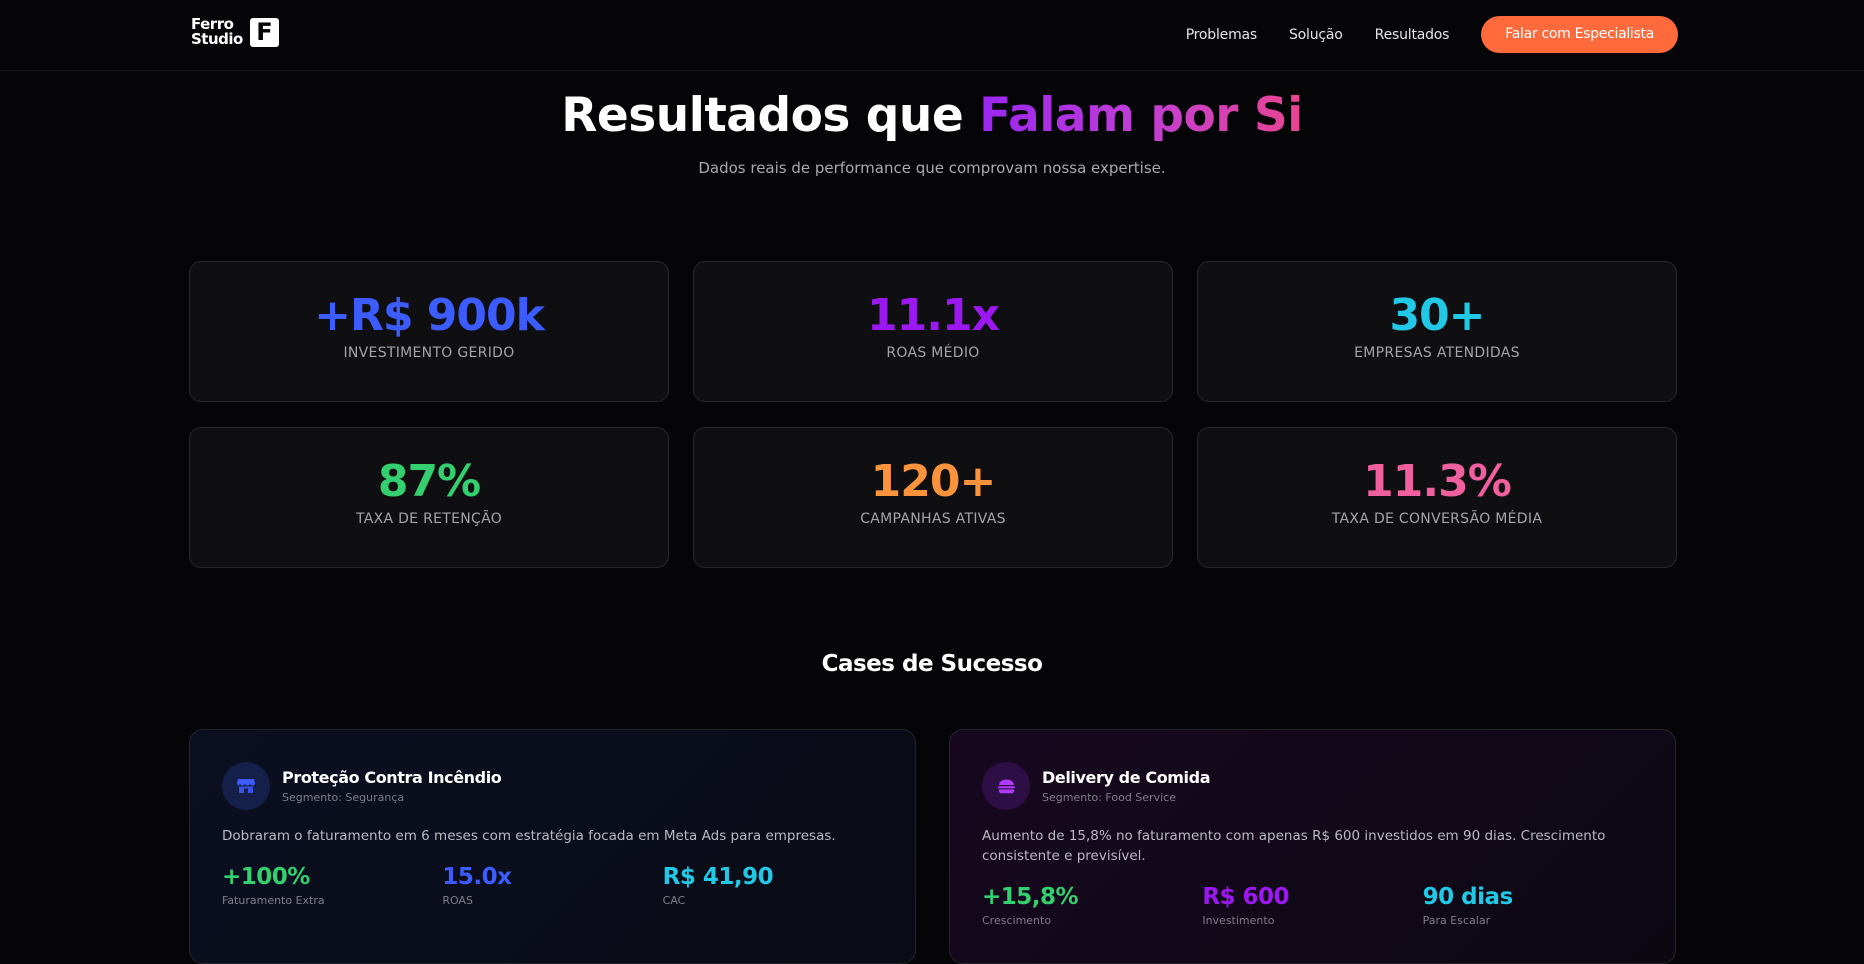 This screenshot has width=1864, height=964. Describe the element at coordinates (217, 31) in the screenshot. I see `logo-text: Ferro Studio` at that location.